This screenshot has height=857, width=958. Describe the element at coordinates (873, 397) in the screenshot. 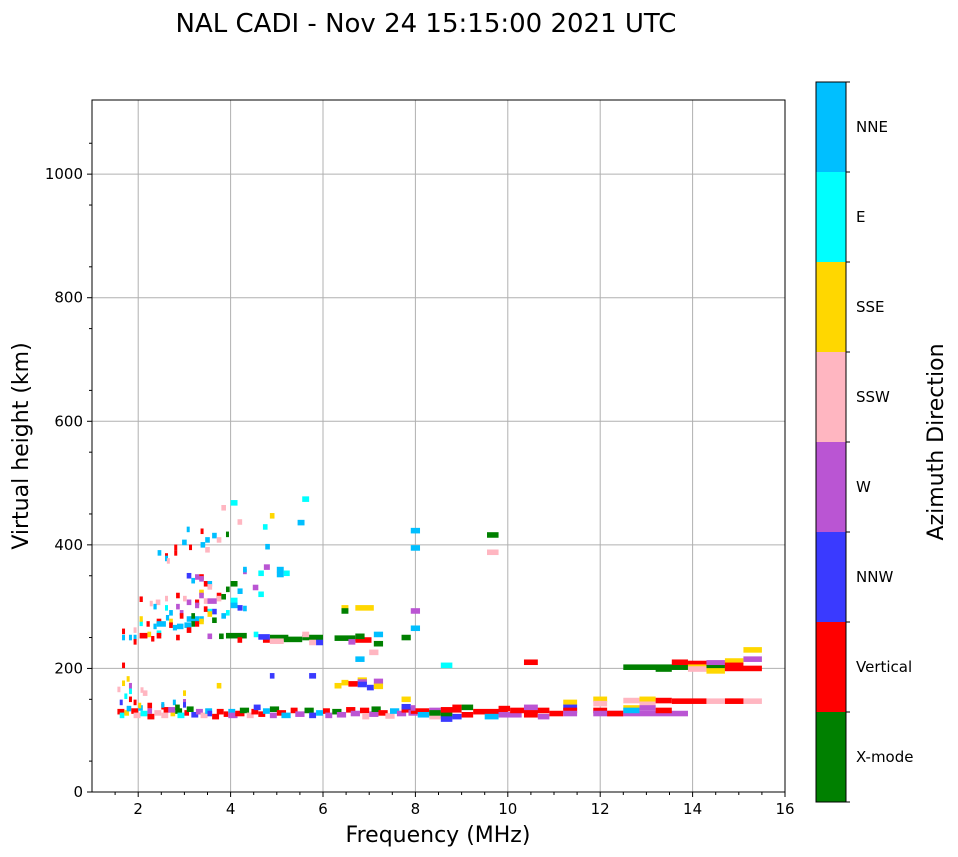

I see `colorbar-label-item: SSW` at that location.